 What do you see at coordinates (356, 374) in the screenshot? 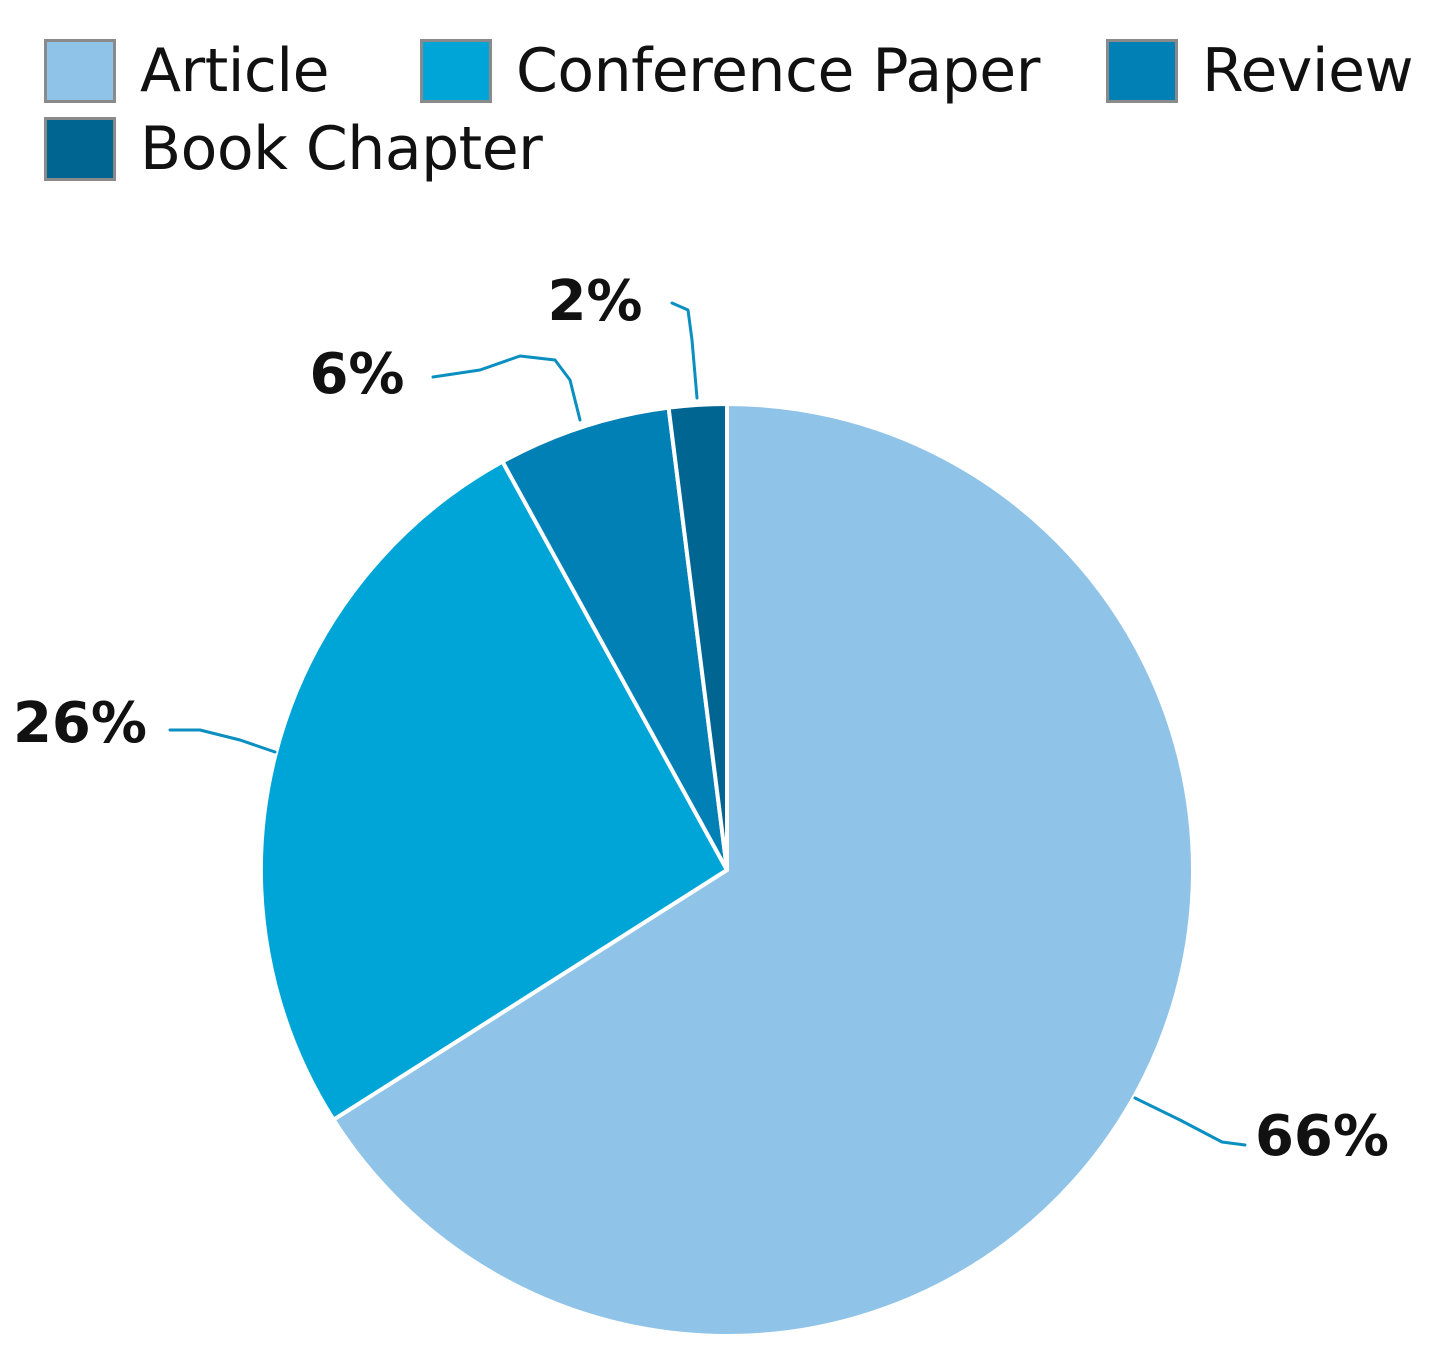
I see `data-label-review: 6%` at bounding box center [356, 374].